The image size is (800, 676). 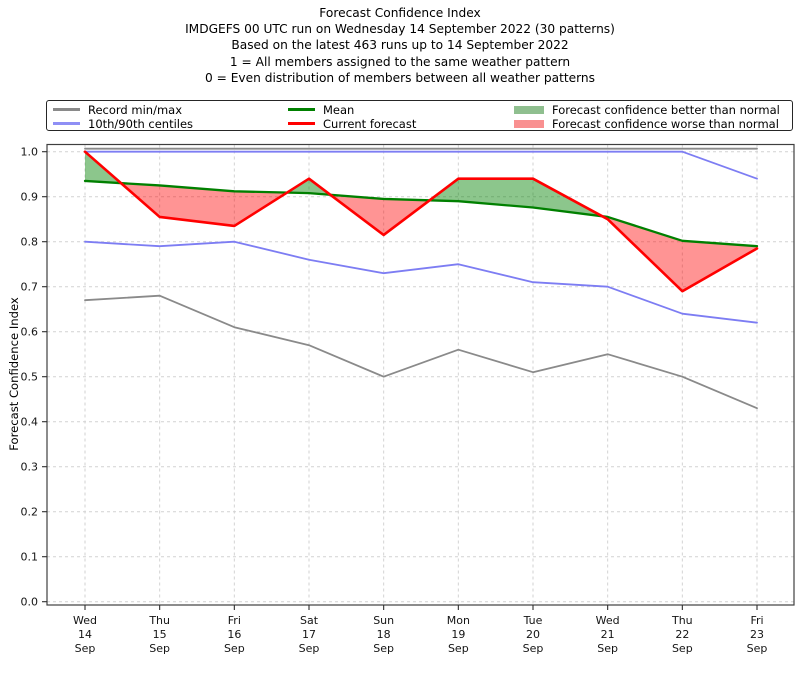 I want to click on legend-item-centiles: 10th/90th centiles, so click(x=123, y=123).